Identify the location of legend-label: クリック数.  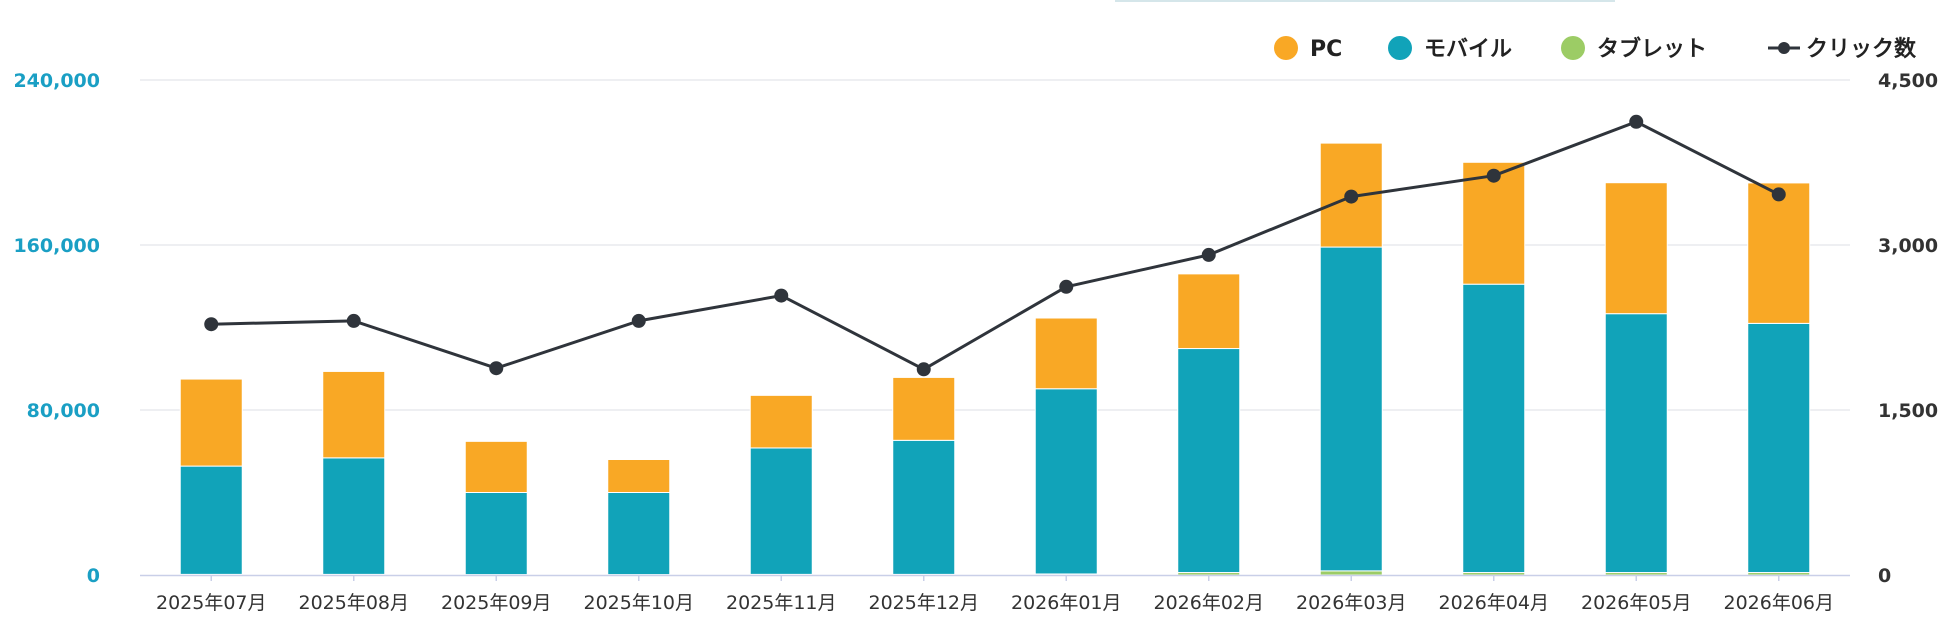
(1861, 49).